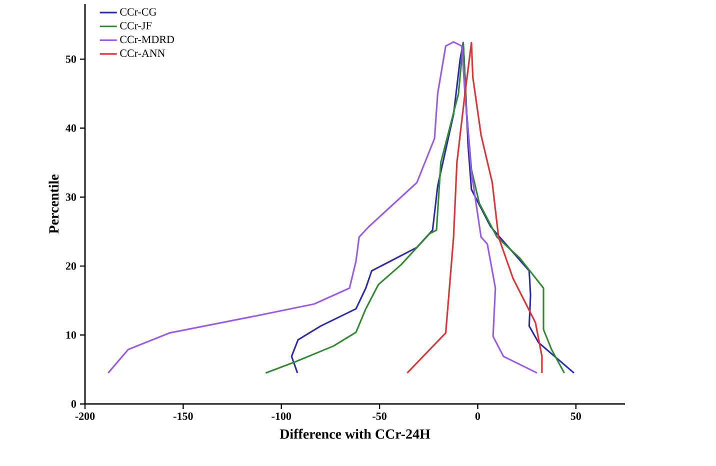 This screenshot has height=466, width=716. Describe the element at coordinates (474, 208) in the screenshot. I see `line-series` at that location.